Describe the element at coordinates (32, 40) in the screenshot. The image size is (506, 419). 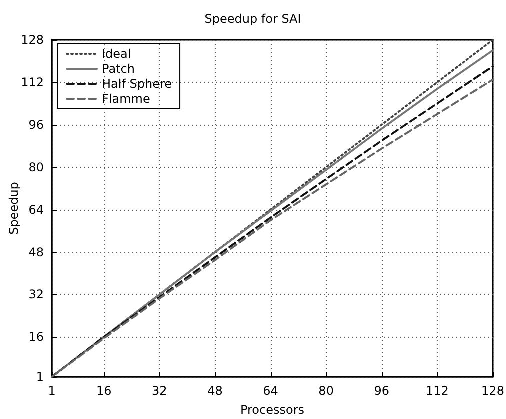
I see `y-tick-label: 128` at that location.